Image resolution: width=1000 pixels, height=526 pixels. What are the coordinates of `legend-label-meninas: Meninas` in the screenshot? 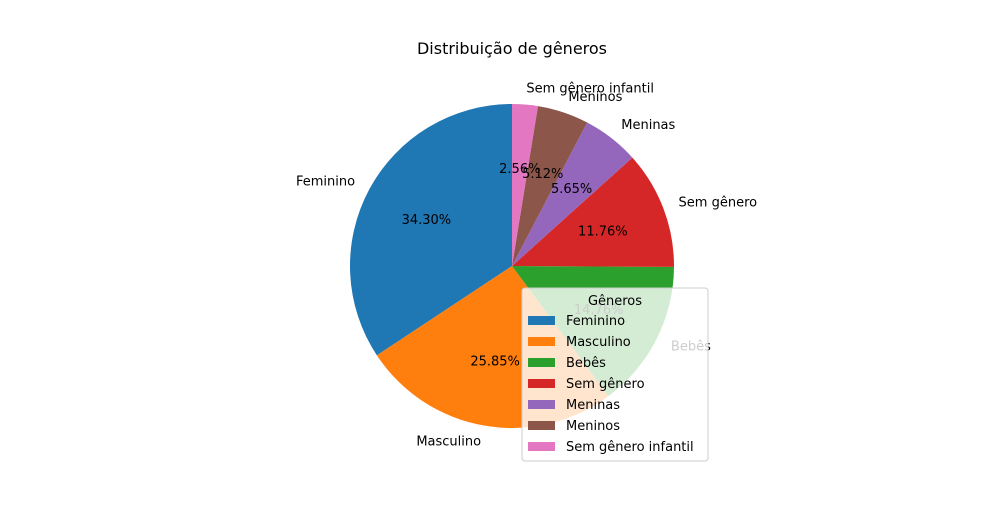 It's located at (593, 405).